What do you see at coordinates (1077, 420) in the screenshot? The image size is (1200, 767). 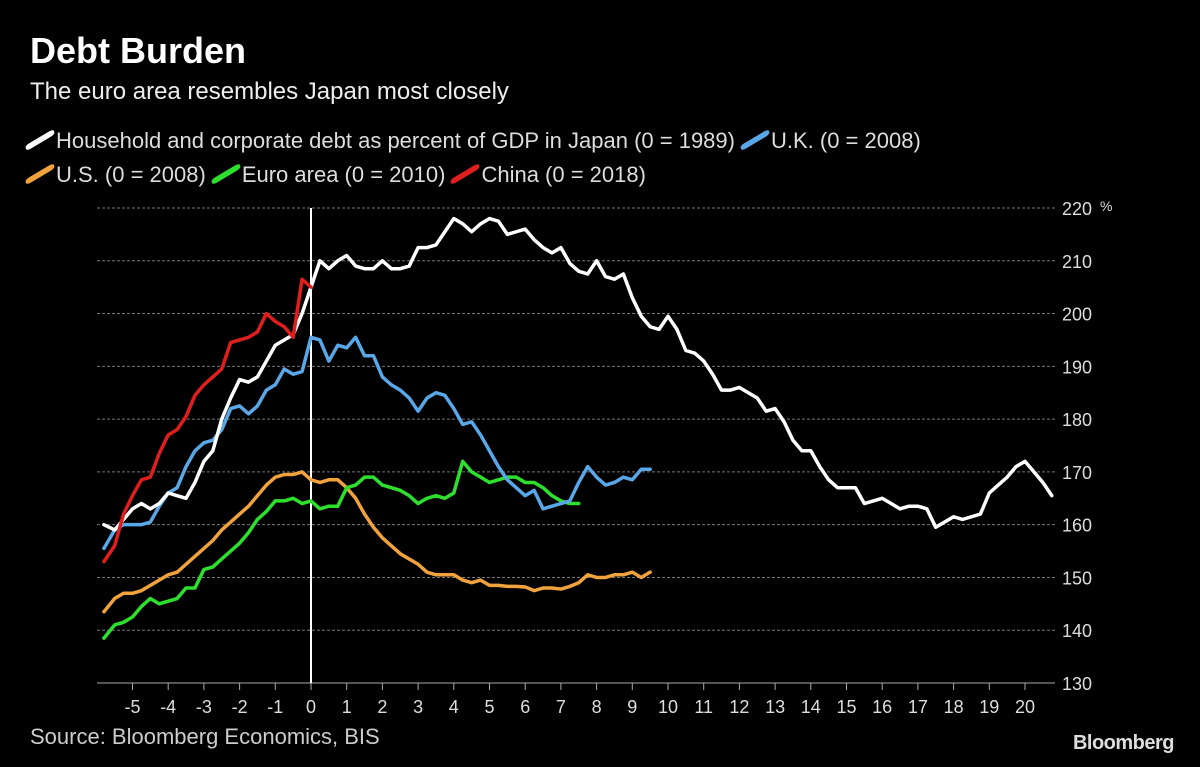 I see `y-tick-label: 180` at bounding box center [1077, 420].